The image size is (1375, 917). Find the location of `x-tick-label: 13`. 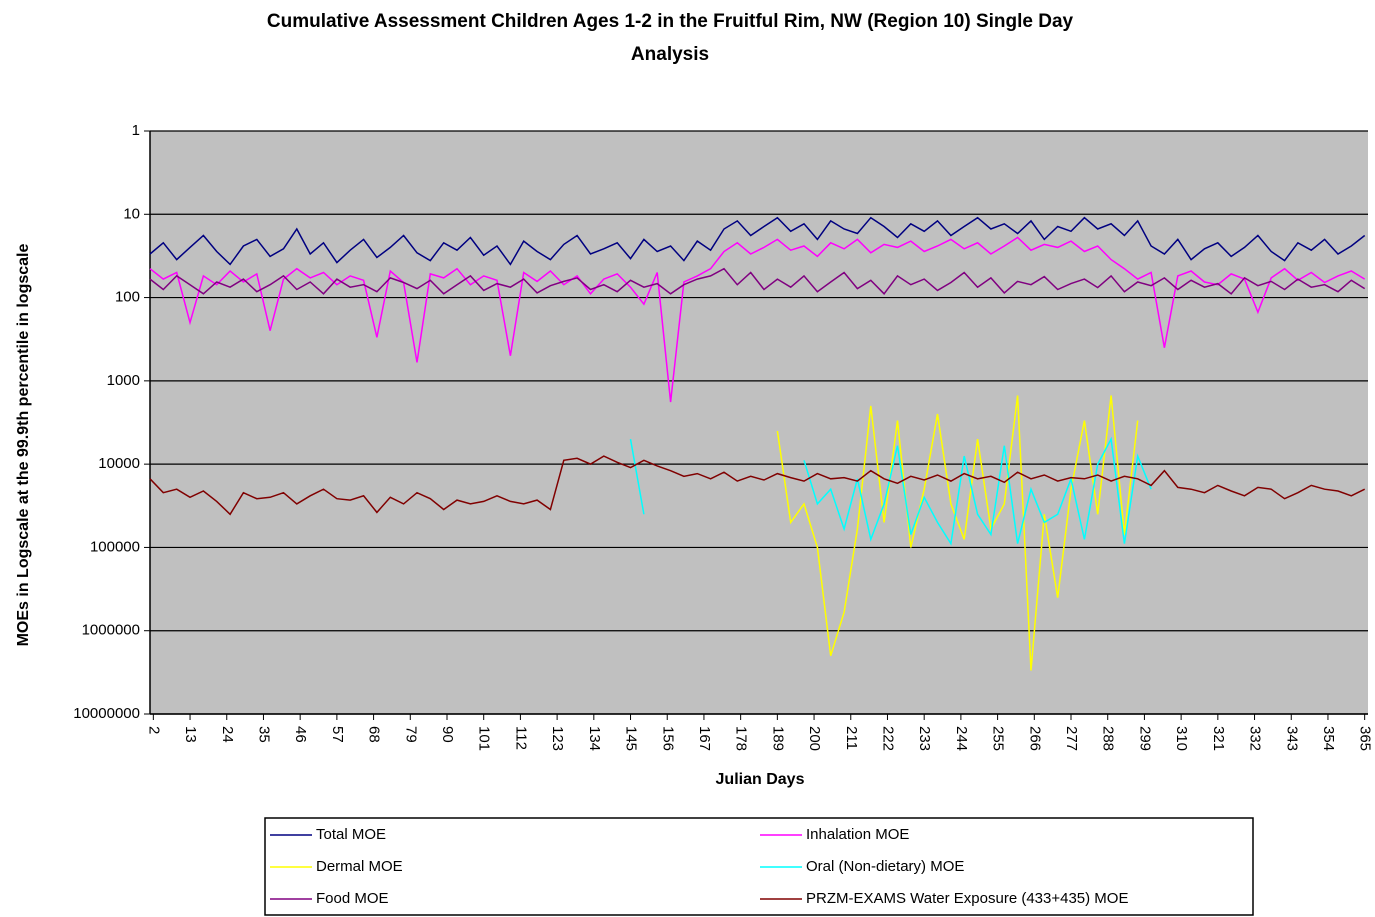

x-tick-label: 13 is located at coordinates (190, 734).